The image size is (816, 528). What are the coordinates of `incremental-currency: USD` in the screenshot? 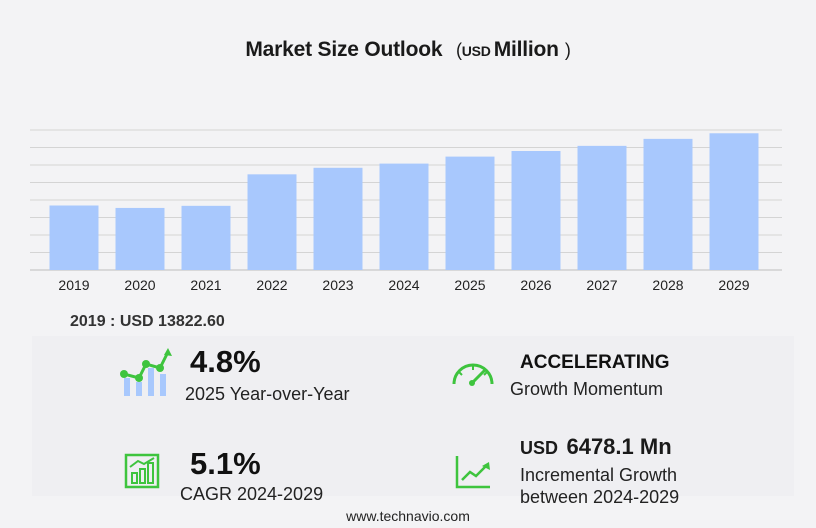 It's located at (539, 448).